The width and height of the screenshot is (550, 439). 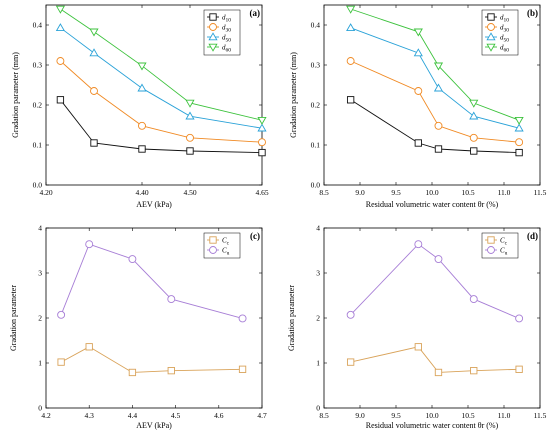 I want to click on panel-label: (d), so click(x=532, y=236).